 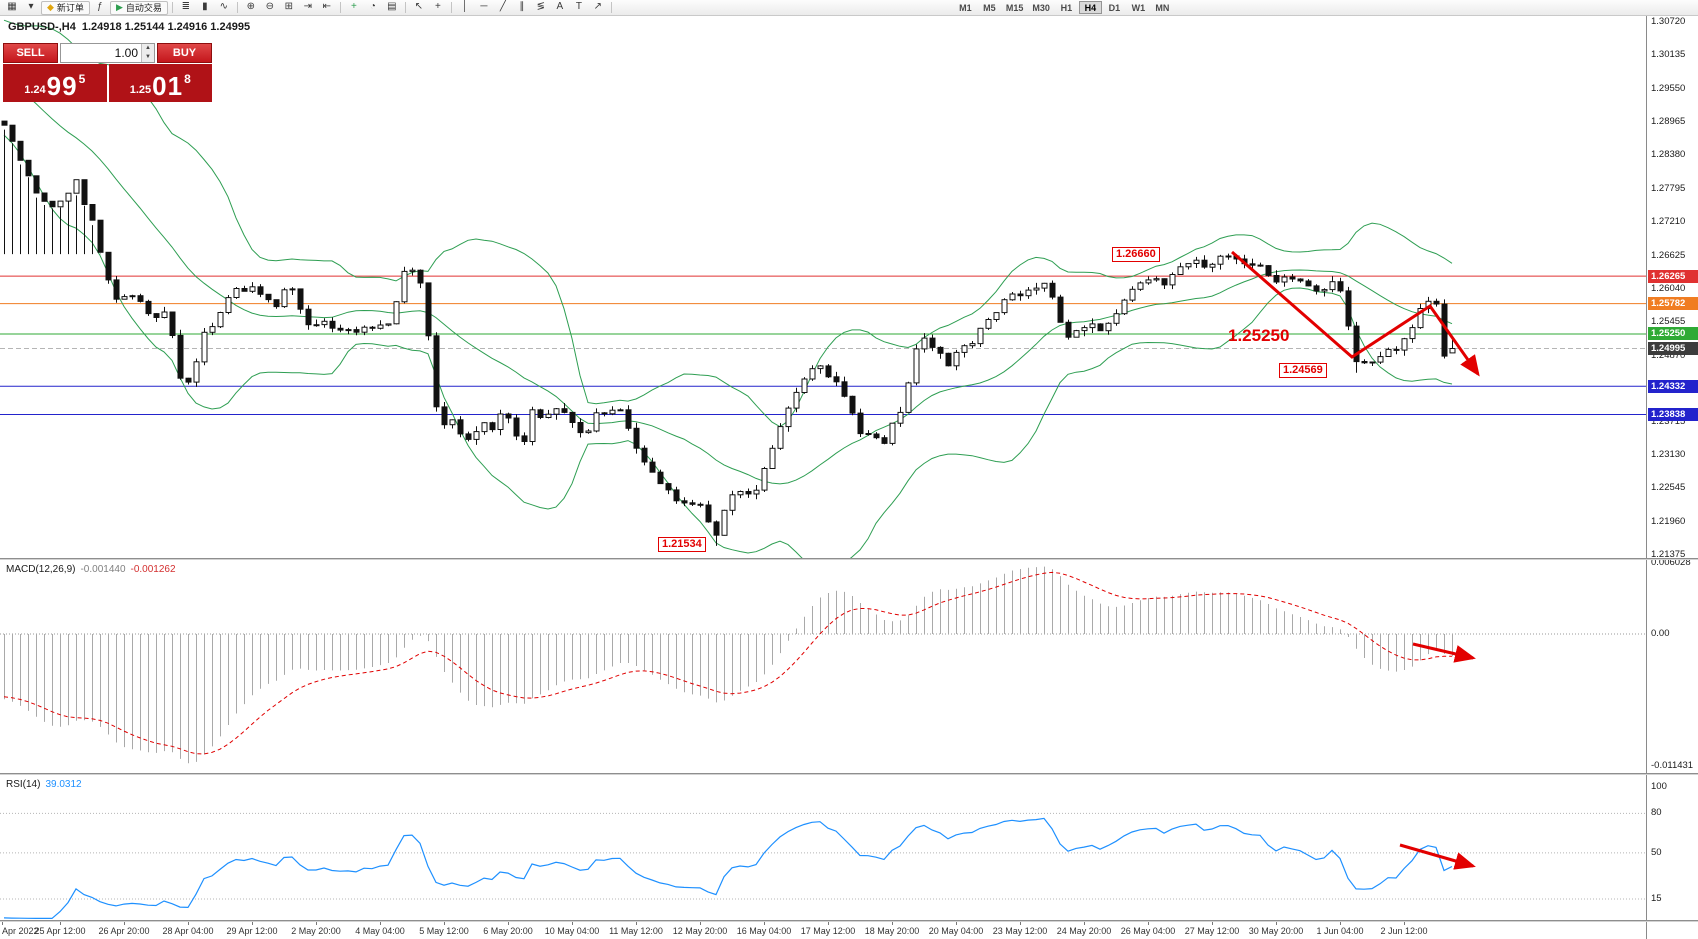 What do you see at coordinates (1668, 255) in the screenshot?
I see `price-tick: 1.26625` at bounding box center [1668, 255].